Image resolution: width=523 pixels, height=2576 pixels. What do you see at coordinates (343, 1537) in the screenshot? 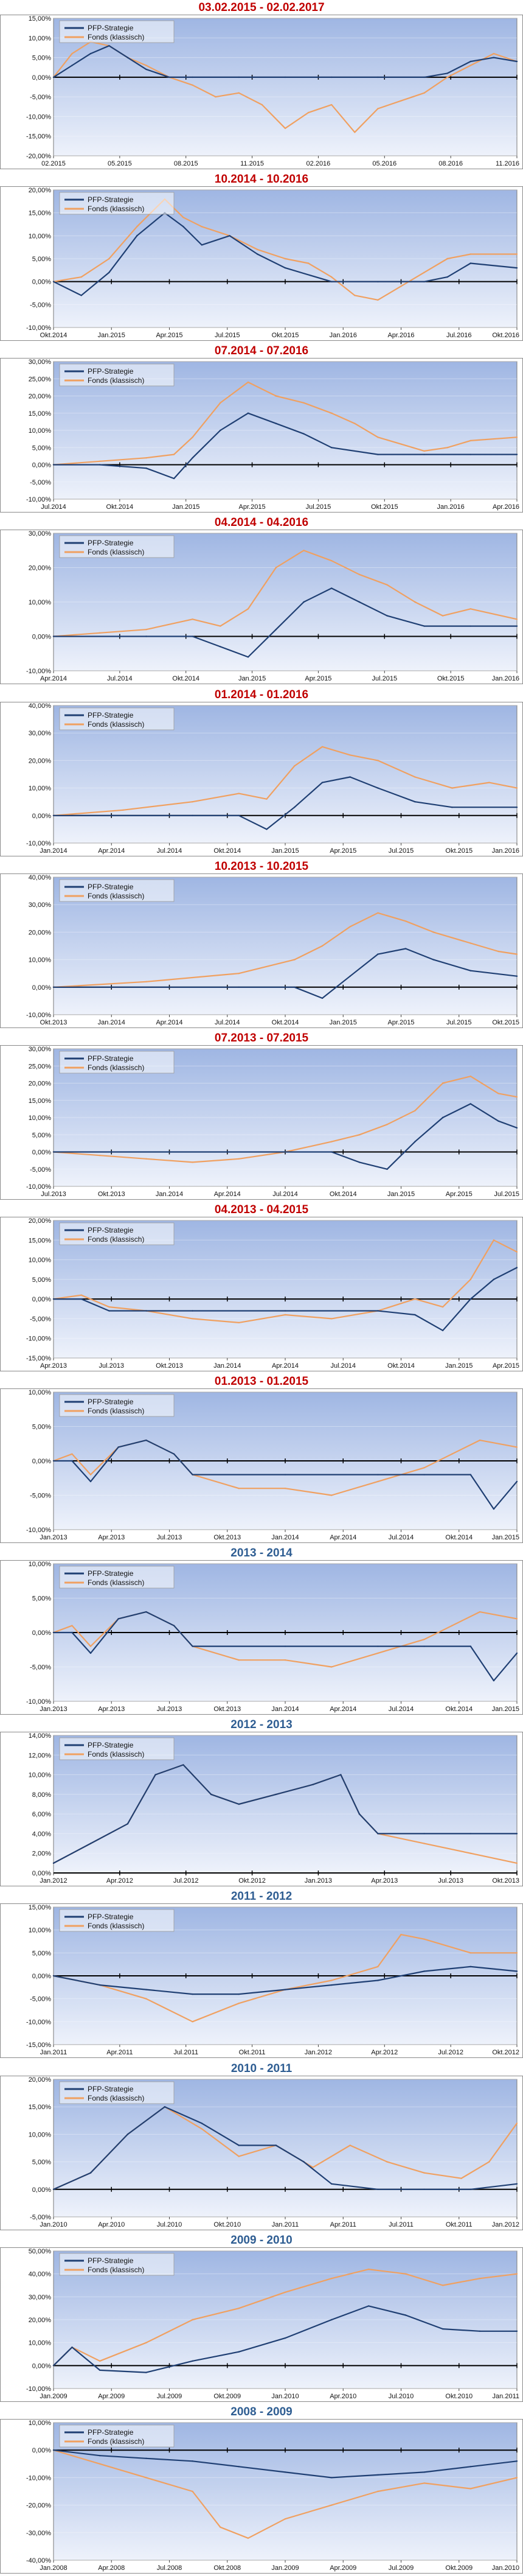
I see `x-tick-label: Apr.2014` at bounding box center [343, 1537].